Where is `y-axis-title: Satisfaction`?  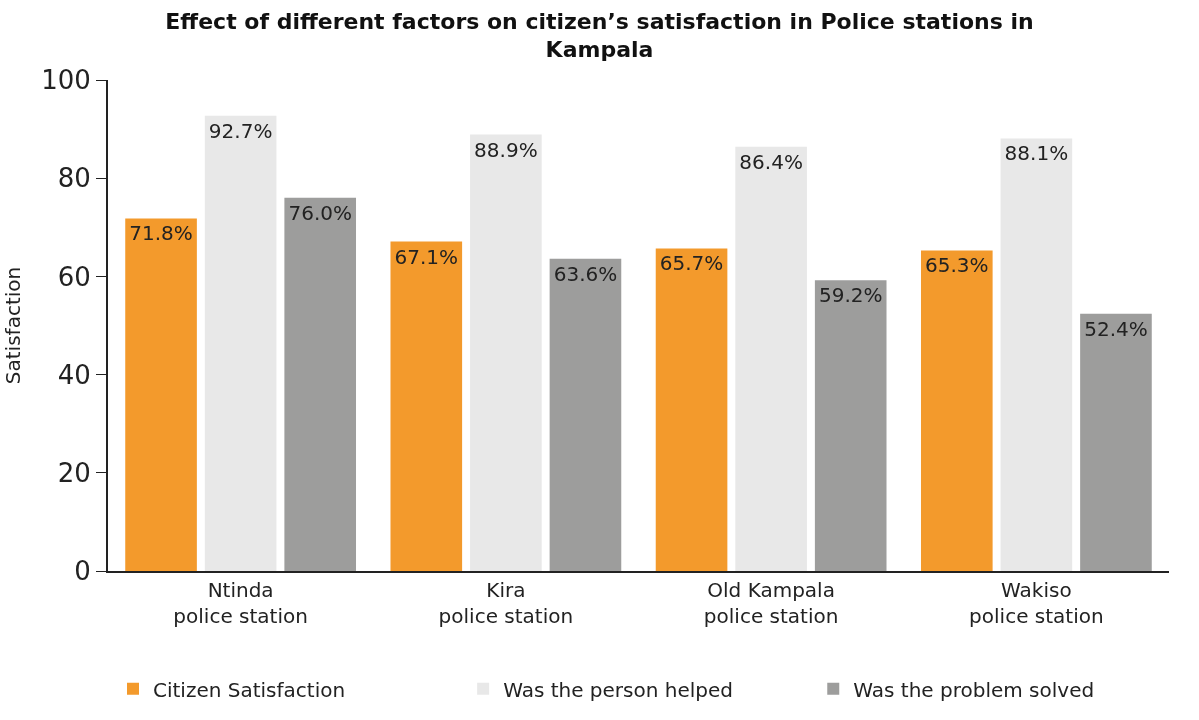
y-axis-title: Satisfaction is located at coordinates (13, 325).